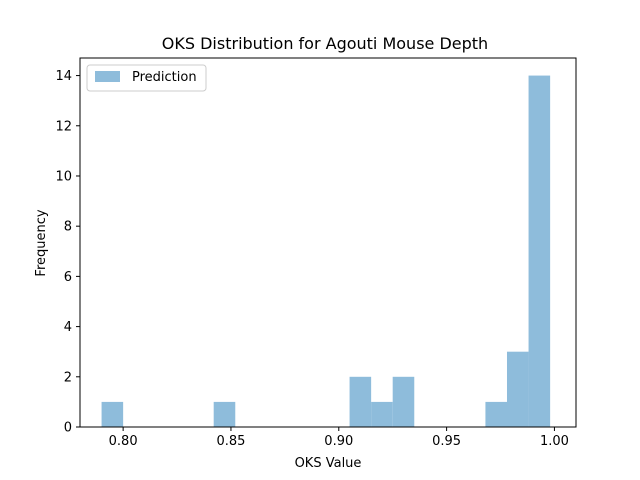  Describe the element at coordinates (325, 43) in the screenshot. I see `chart-title: OKS Distribution for Agouti Mouse Depth` at that location.